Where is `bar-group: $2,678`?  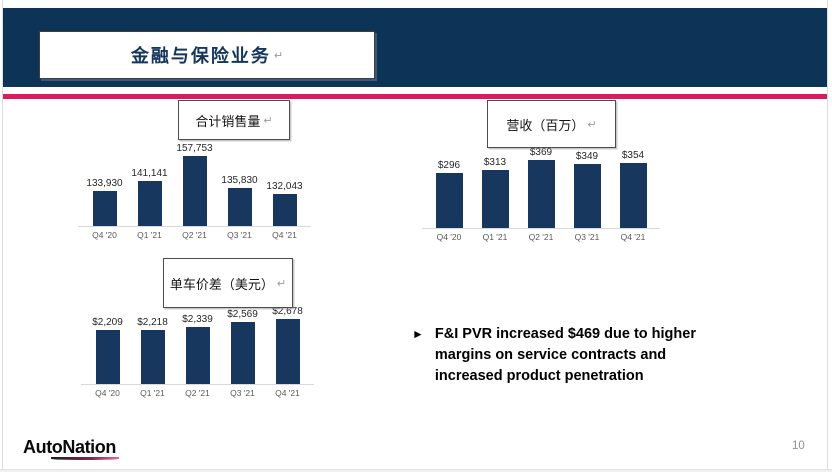
bar-group: $2,678 is located at coordinates (287, 343).